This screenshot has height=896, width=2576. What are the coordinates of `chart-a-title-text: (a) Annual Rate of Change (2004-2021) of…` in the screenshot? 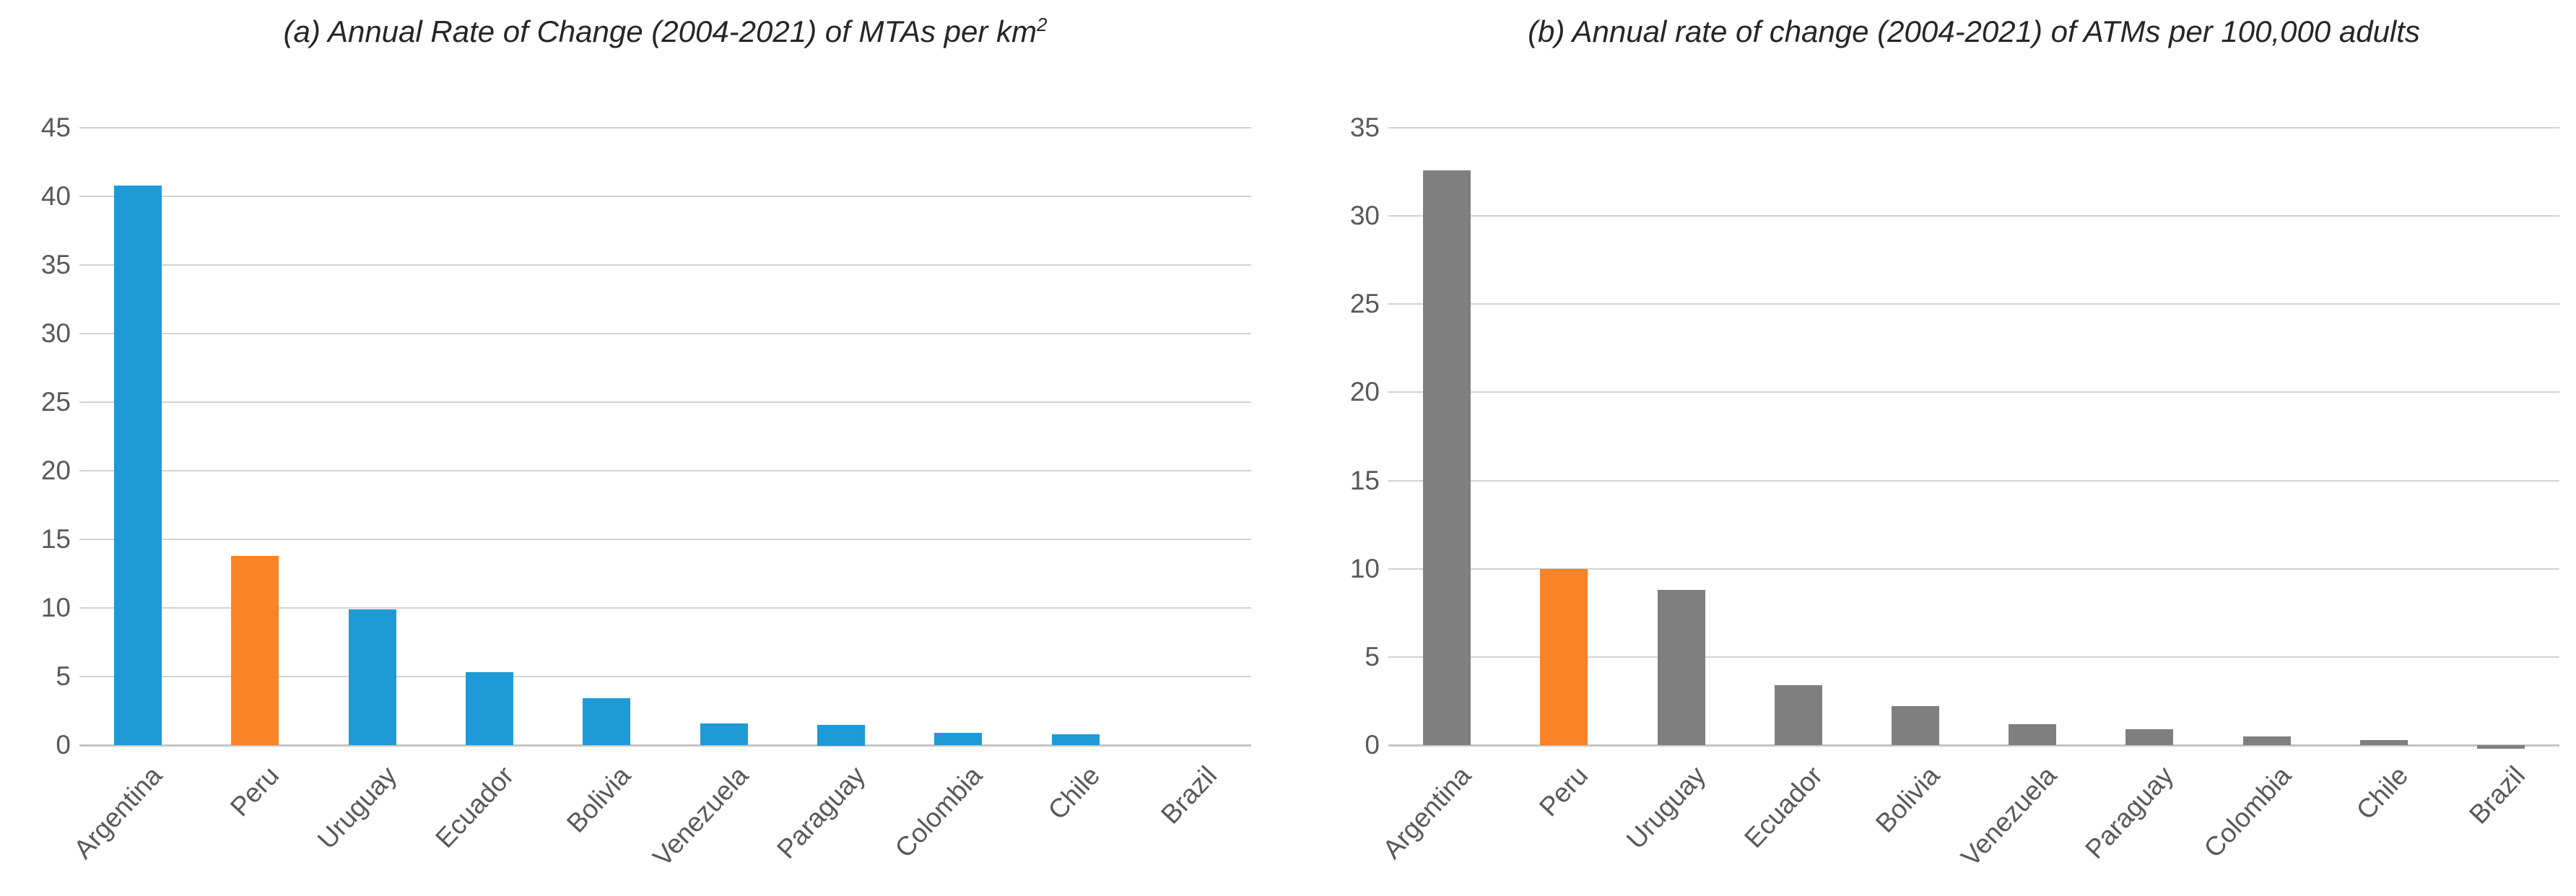 It's located at (660, 31).